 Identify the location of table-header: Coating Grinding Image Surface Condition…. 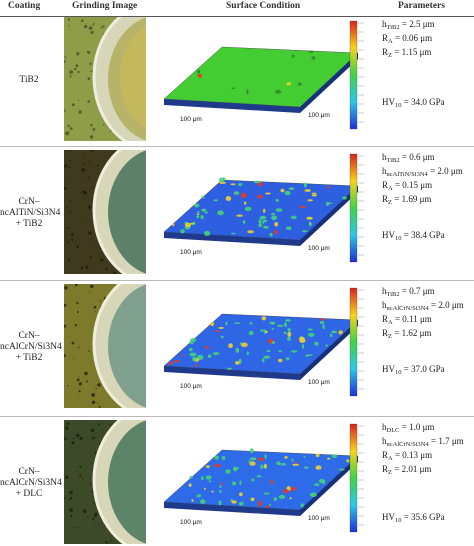
(237, 8).